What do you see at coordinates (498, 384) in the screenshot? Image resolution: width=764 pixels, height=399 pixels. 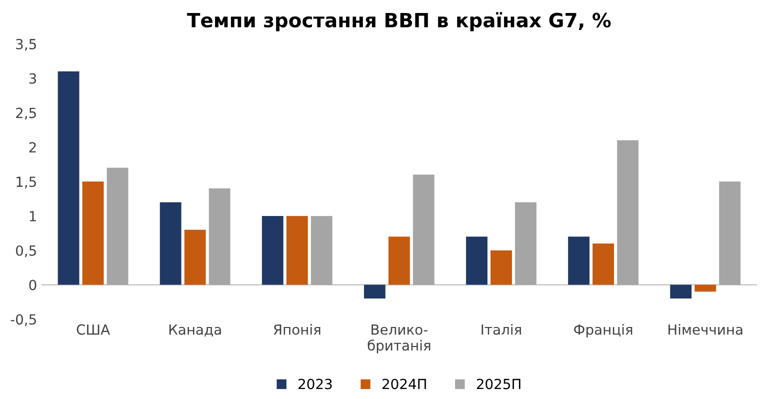 I see `legend-label: 2025П` at bounding box center [498, 384].